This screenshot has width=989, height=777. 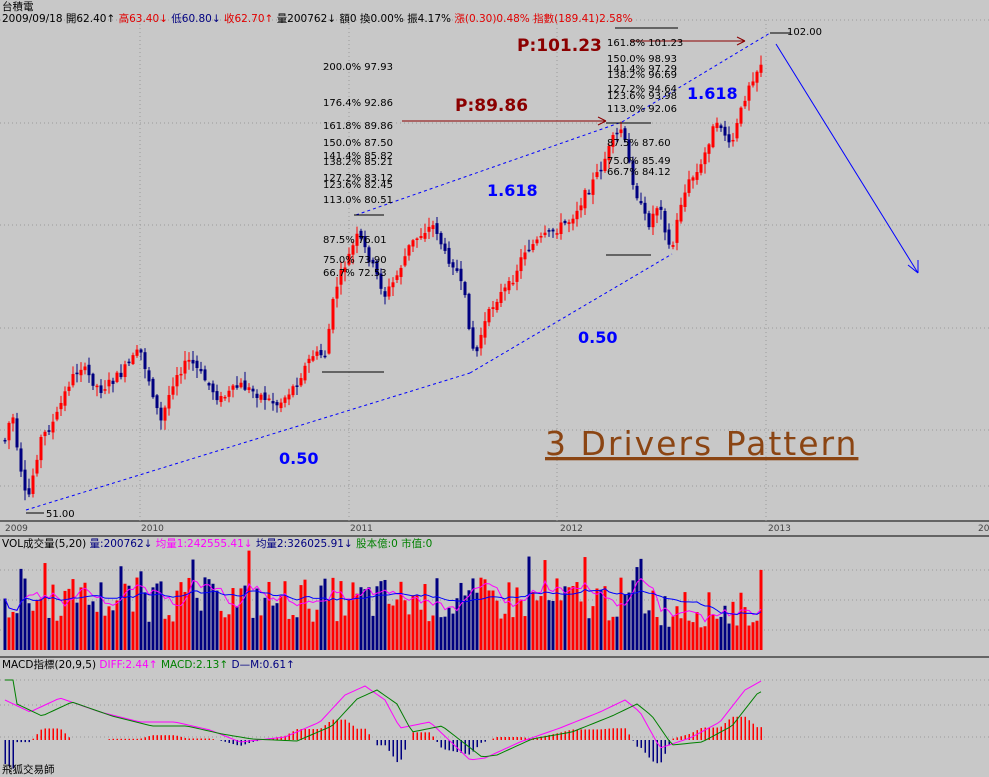 What do you see at coordinates (28, 770) in the screenshot?
I see `app-footer: 飛狐交易師` at bounding box center [28, 770].